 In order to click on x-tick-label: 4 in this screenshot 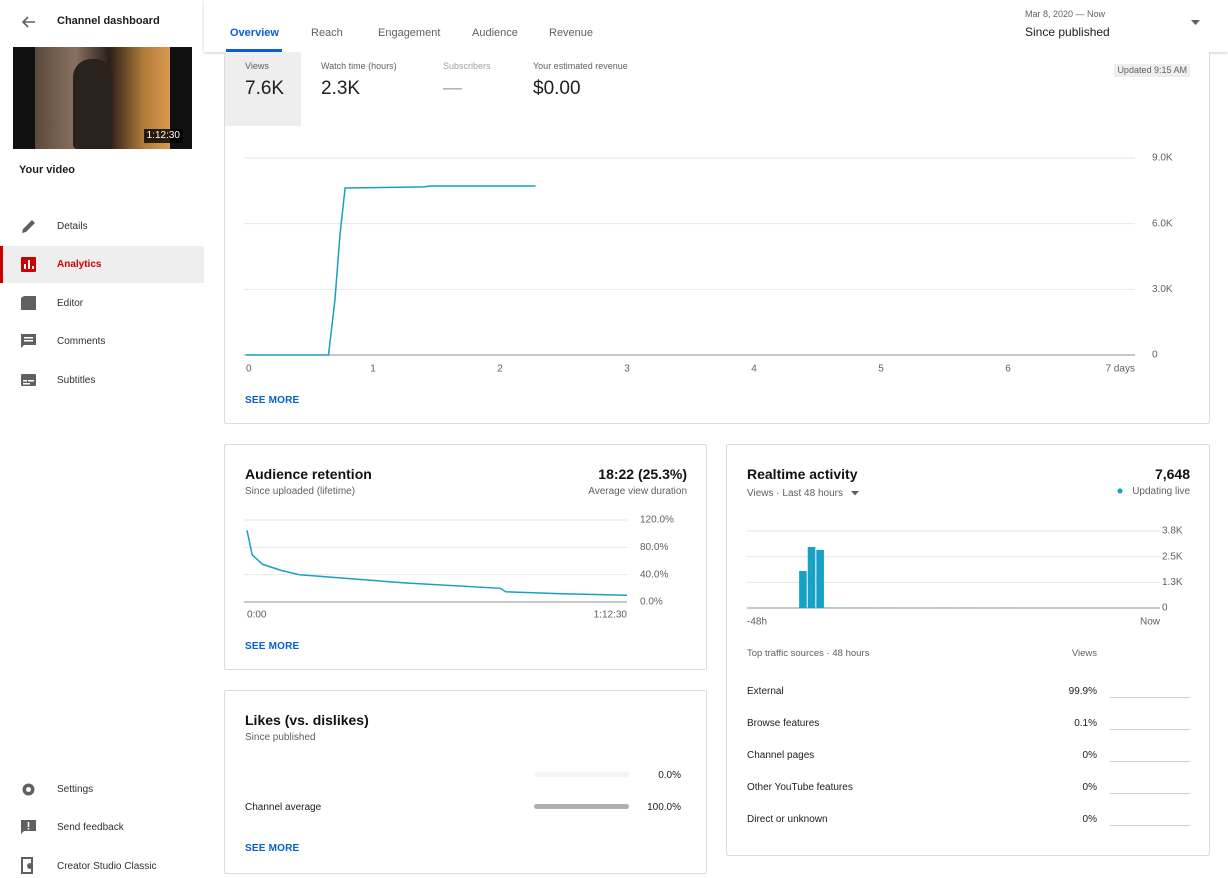, I will do `click(754, 369)`.